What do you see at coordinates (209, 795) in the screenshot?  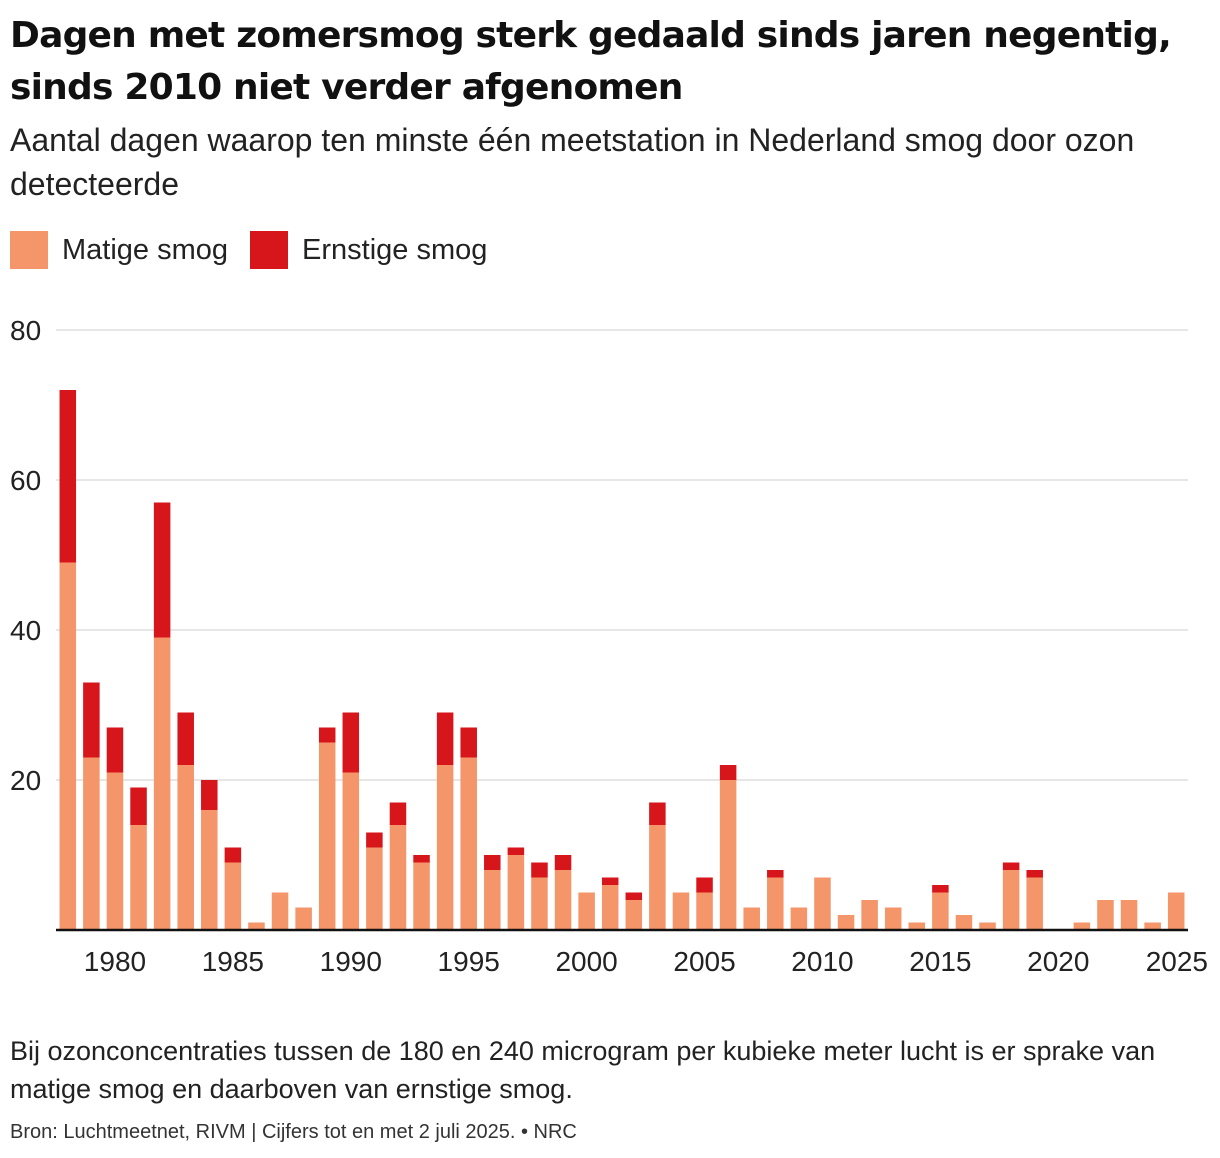 I see `bar-ernstige-1984` at bounding box center [209, 795].